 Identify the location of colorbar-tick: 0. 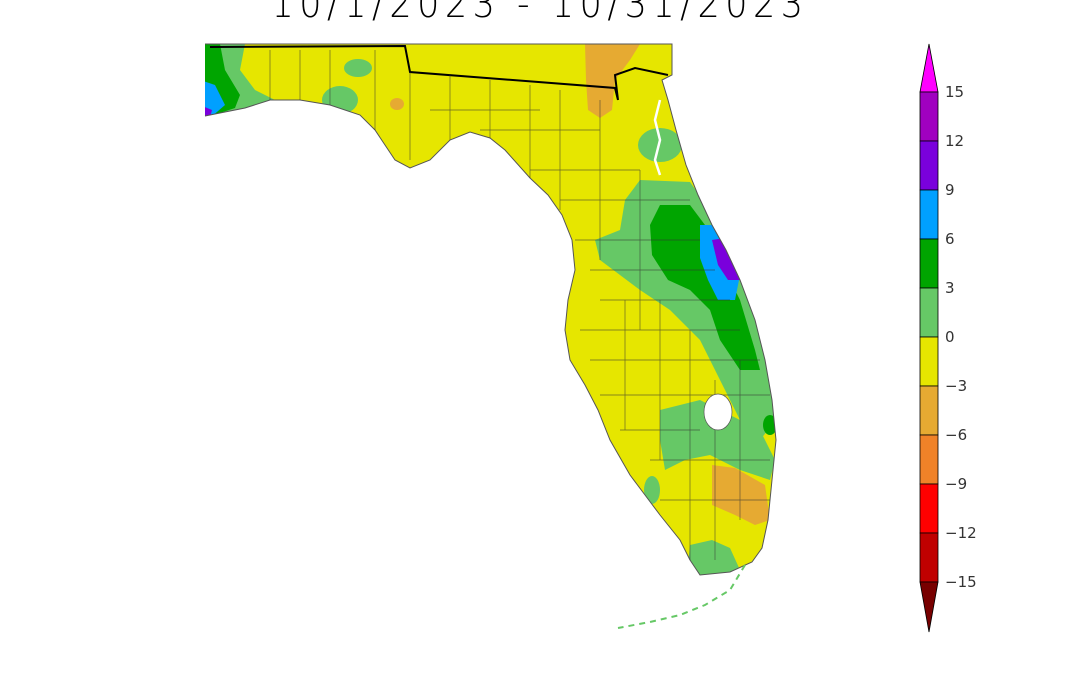
(950, 337).